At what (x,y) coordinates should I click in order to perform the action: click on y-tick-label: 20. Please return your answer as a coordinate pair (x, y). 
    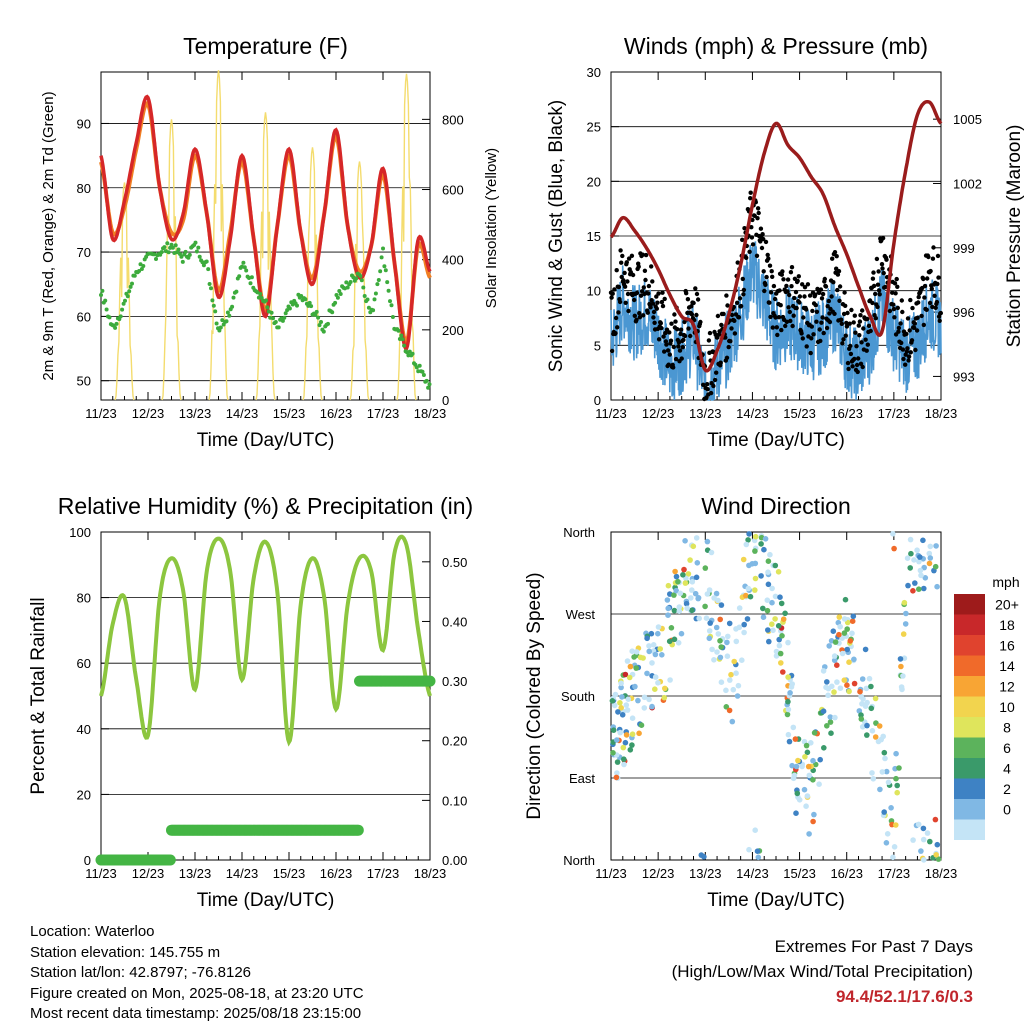
    Looking at the image, I should click on (84, 794).